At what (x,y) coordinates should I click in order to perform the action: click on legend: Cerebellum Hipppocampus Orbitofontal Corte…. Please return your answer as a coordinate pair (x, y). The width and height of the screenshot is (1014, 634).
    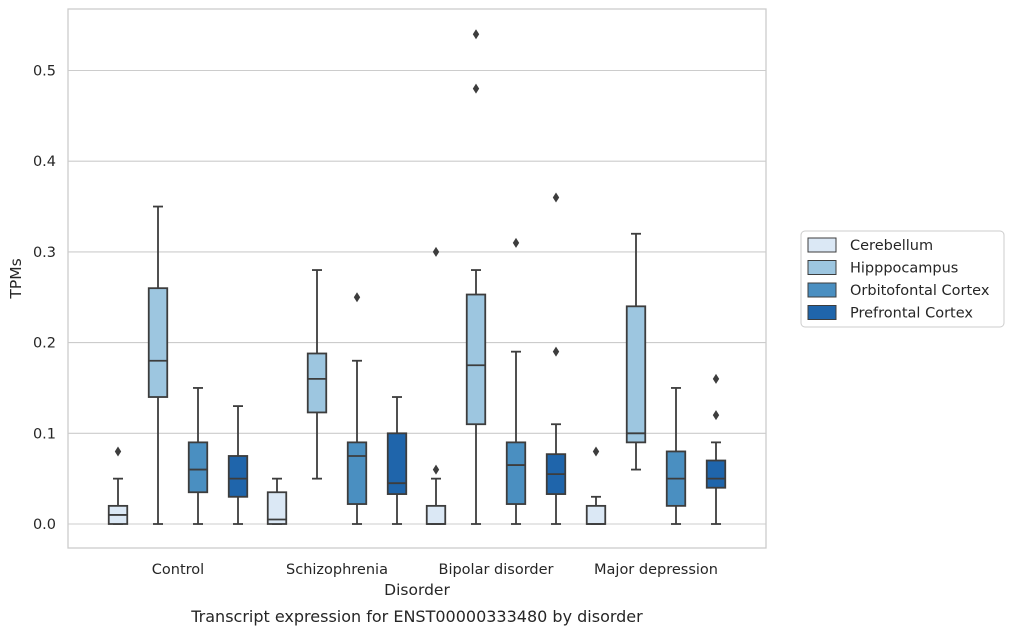
    Looking at the image, I should click on (902, 279).